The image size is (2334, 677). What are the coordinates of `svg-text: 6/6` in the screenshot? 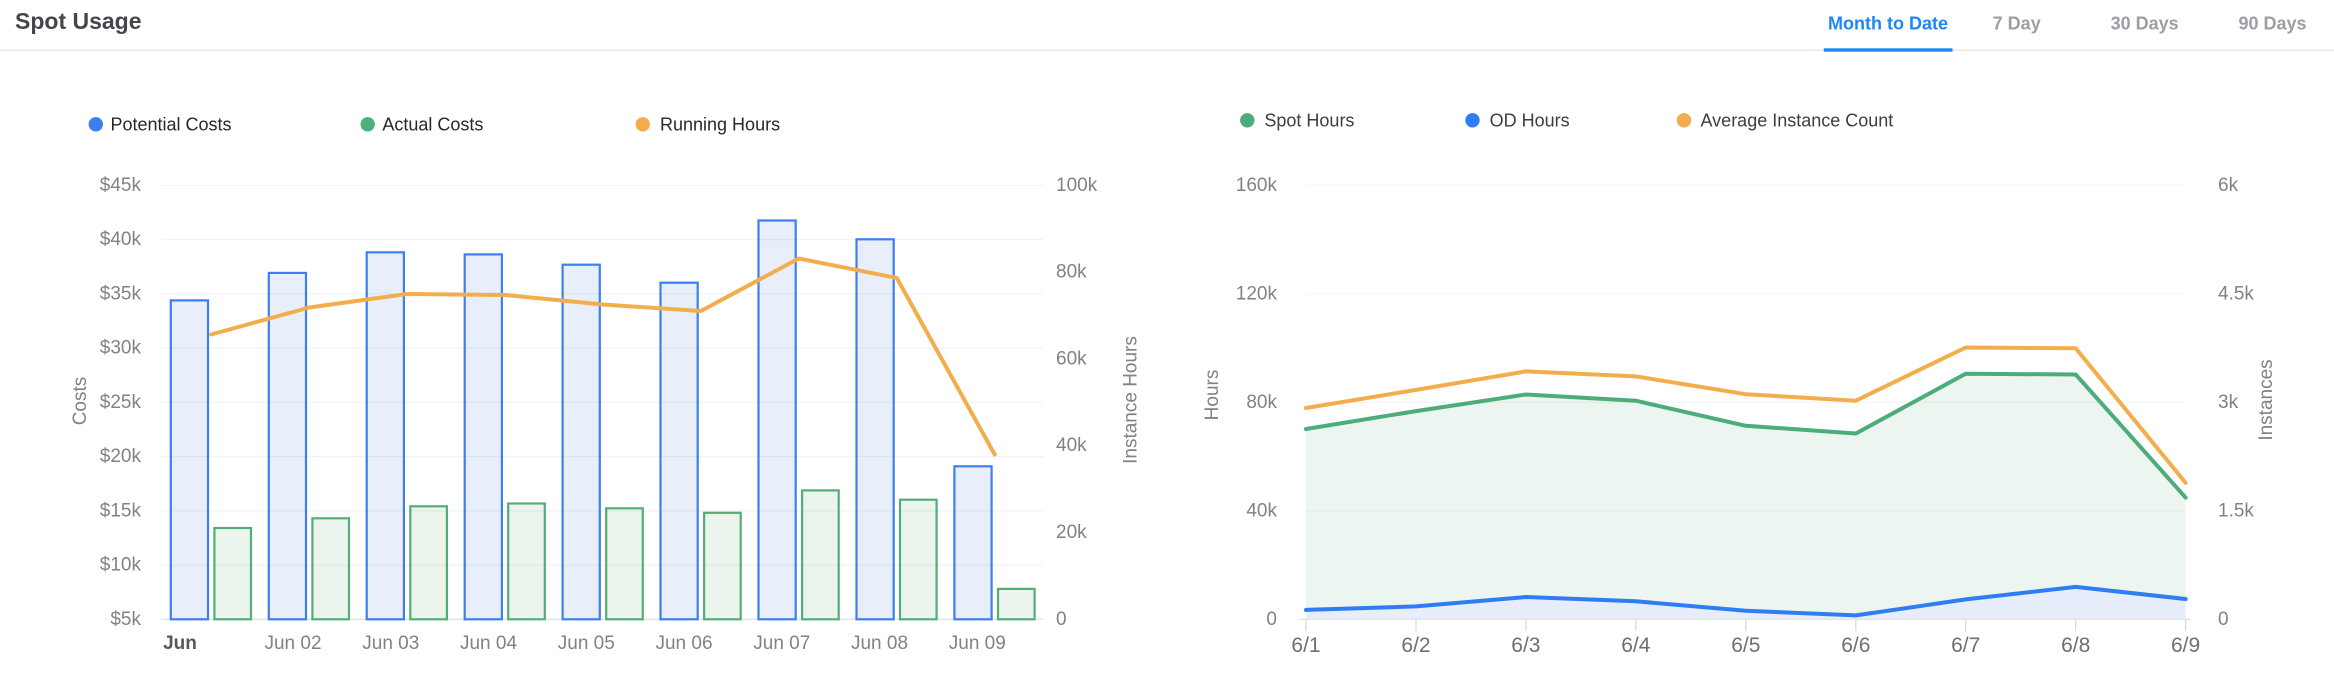 It's located at (1855, 645).